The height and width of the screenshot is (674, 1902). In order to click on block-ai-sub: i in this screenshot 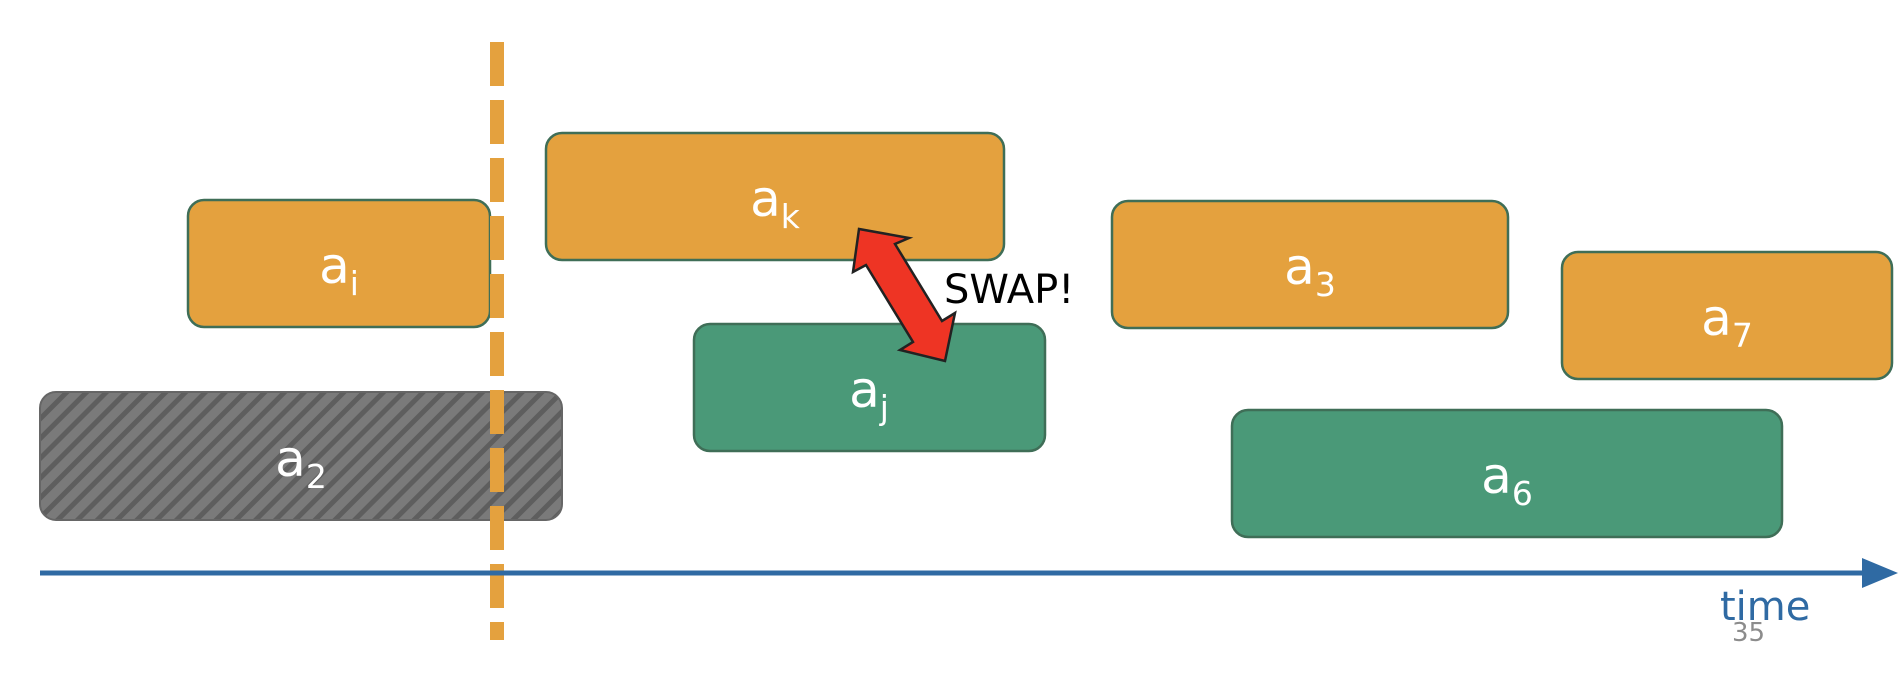, I will do `click(354, 283)`.